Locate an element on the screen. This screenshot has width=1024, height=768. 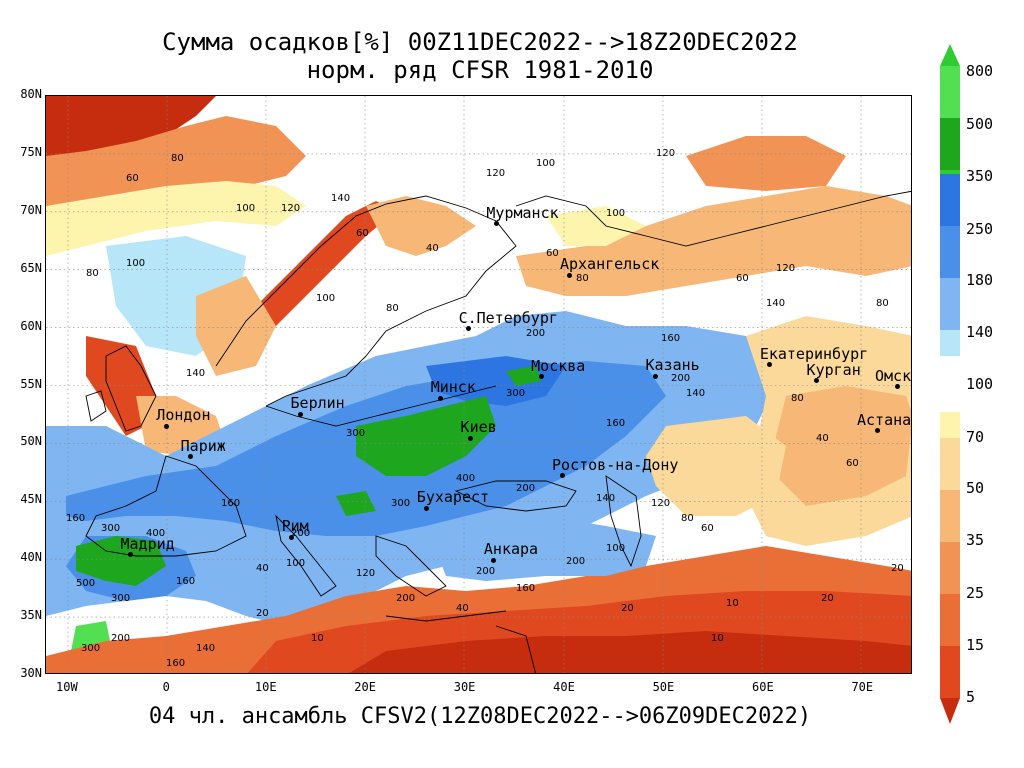
latitude-label: 75N is located at coordinates (31, 151).